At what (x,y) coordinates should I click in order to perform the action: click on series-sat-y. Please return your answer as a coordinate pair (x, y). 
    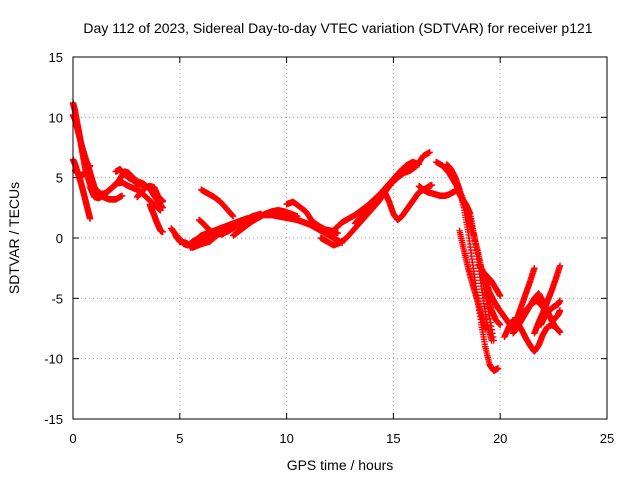
    Looking at the image, I should click on (472, 279).